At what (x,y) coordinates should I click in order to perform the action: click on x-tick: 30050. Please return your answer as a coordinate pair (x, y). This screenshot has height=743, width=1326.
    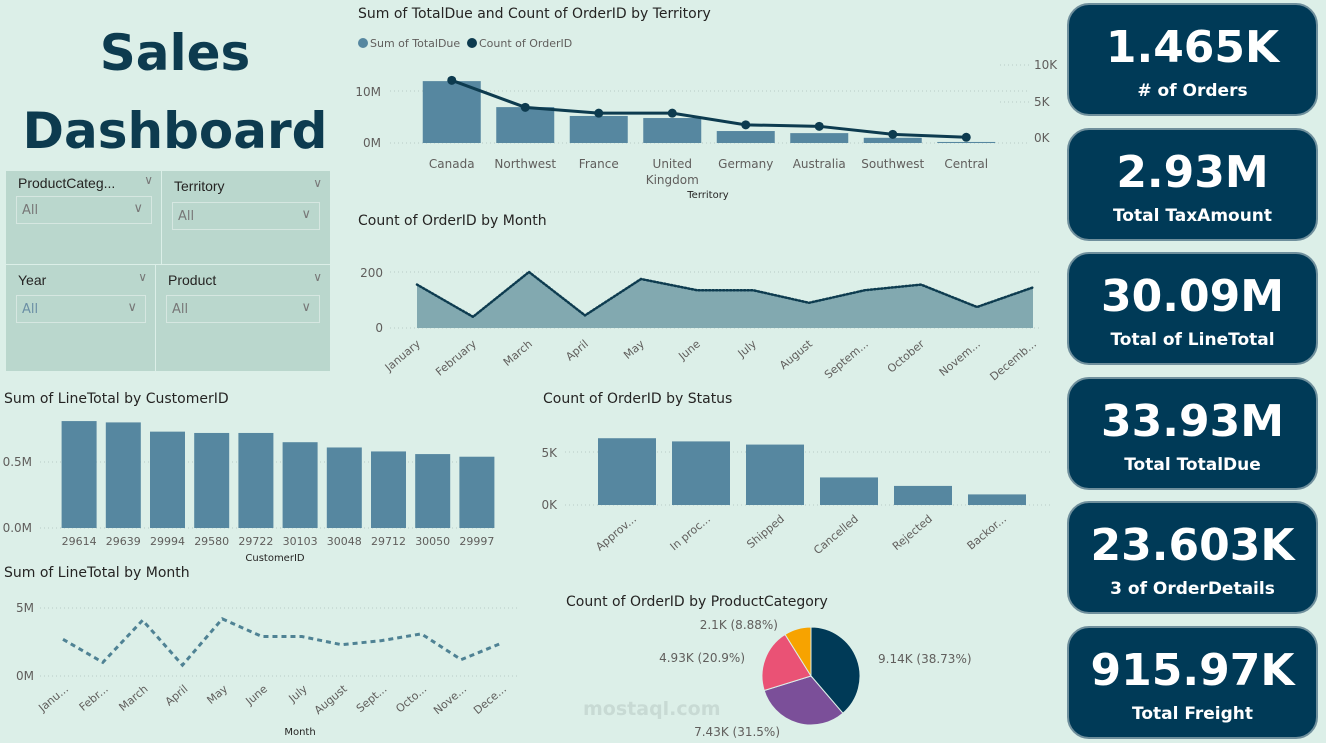
    Looking at the image, I should click on (432, 541).